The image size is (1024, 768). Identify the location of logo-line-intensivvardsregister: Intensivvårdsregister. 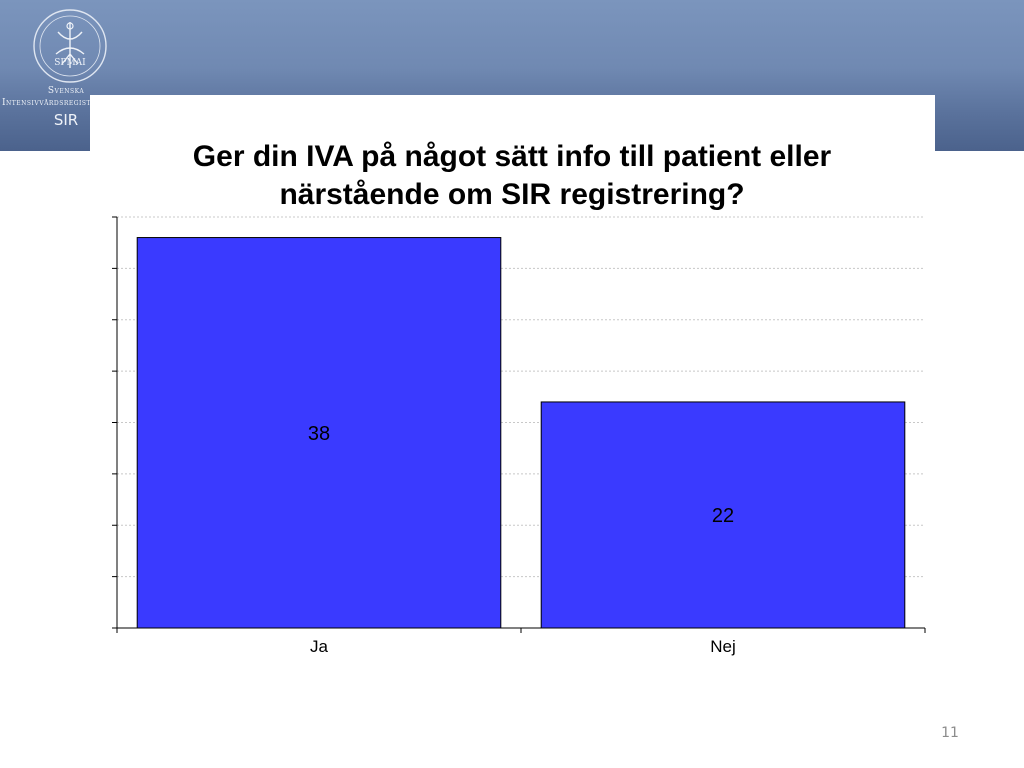
(51, 103).